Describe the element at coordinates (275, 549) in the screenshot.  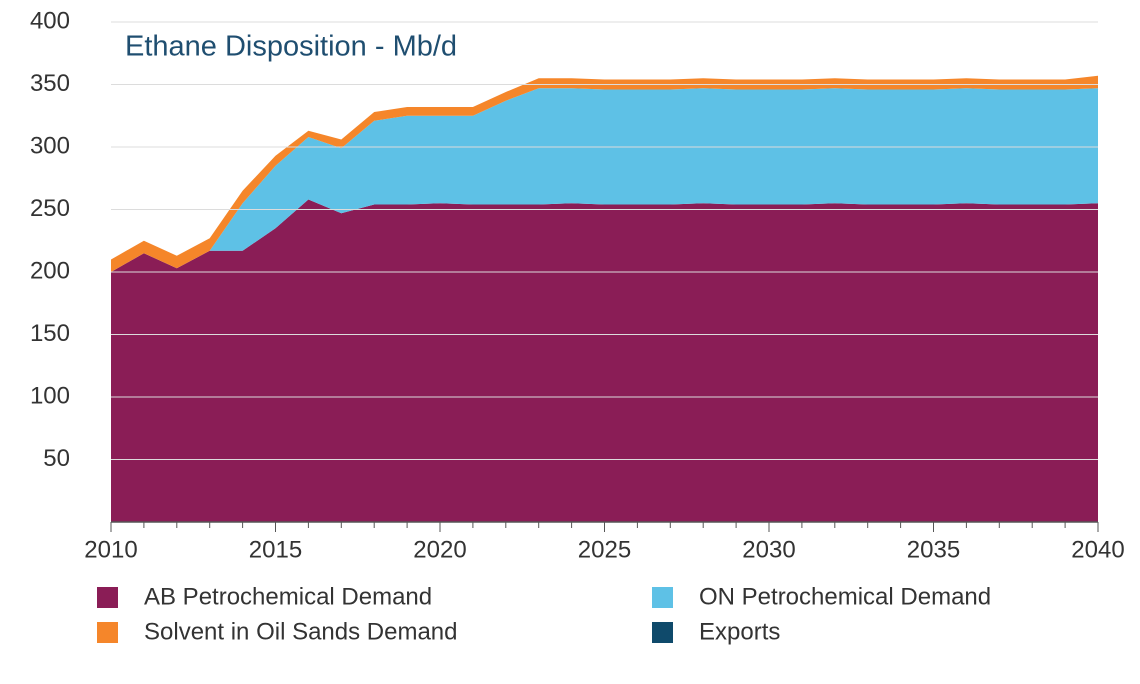
I see `x-tick-label: 2015` at that location.